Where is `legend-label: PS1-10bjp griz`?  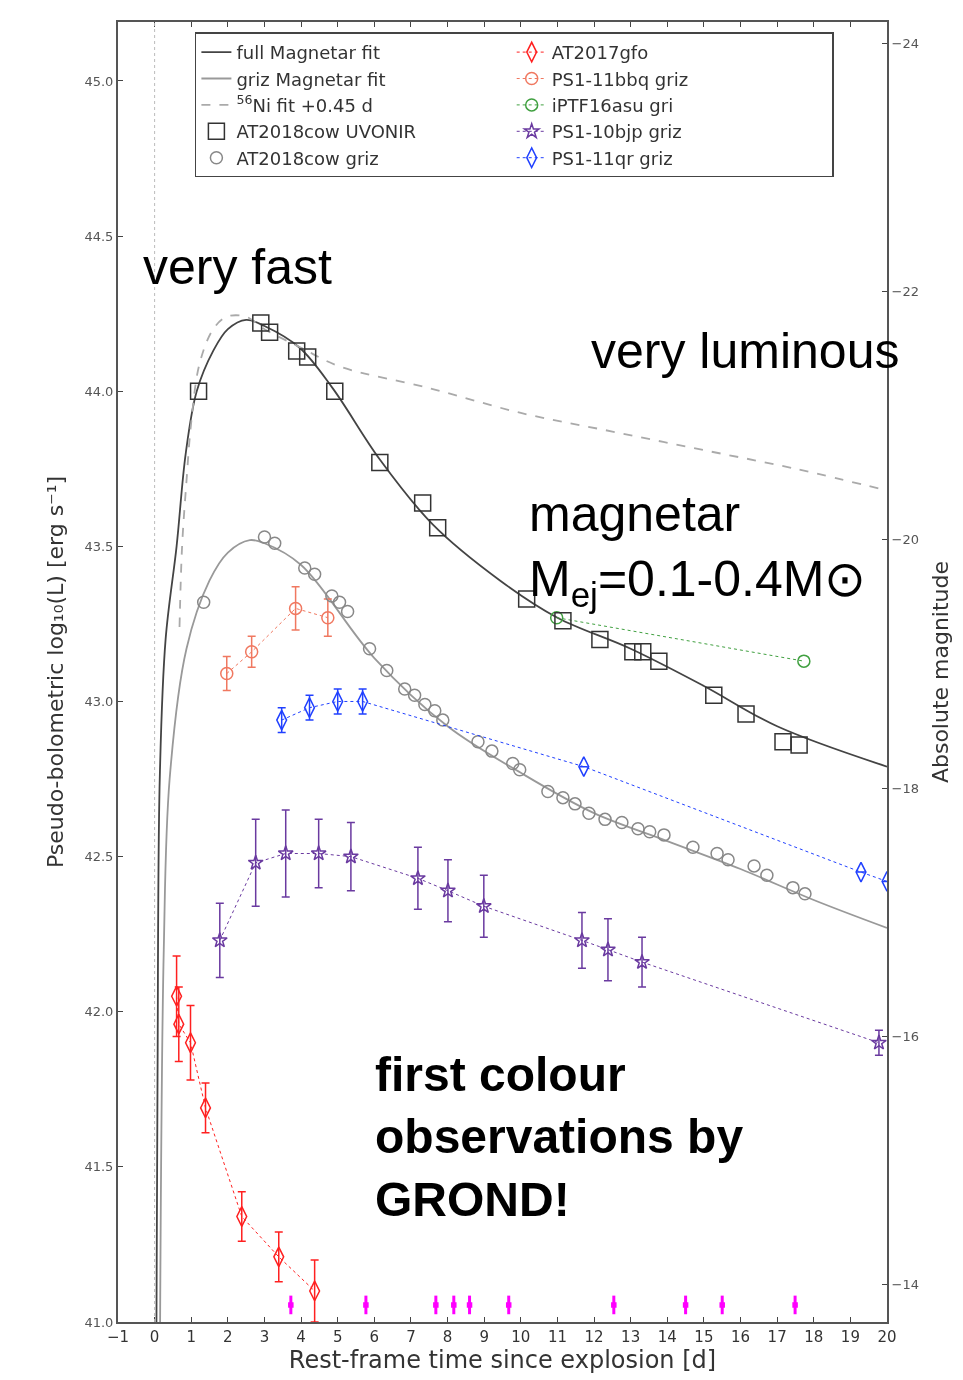 legend-label: PS1-10bjp griz is located at coordinates (616, 132).